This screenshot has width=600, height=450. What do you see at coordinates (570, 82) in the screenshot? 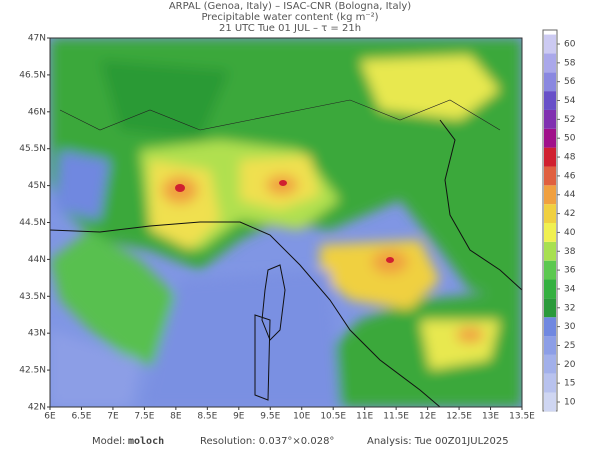
I see `colorbar-label: 56` at bounding box center [570, 82].